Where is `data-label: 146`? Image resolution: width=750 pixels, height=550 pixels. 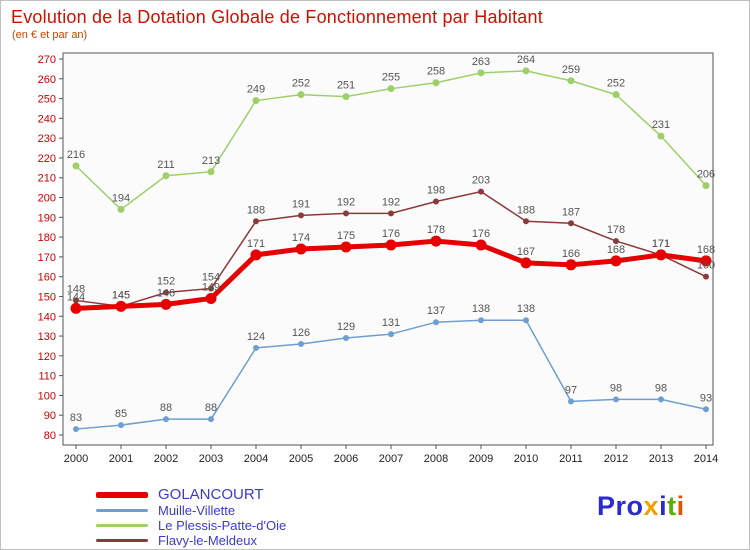
data-label: 146 is located at coordinates (166, 293).